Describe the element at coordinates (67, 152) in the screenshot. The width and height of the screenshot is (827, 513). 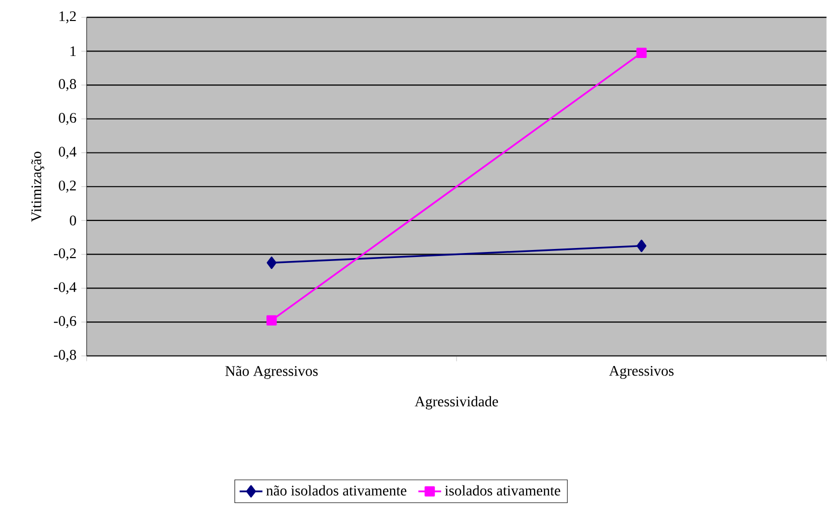
I see `y-tick-label: 0,4` at that location.